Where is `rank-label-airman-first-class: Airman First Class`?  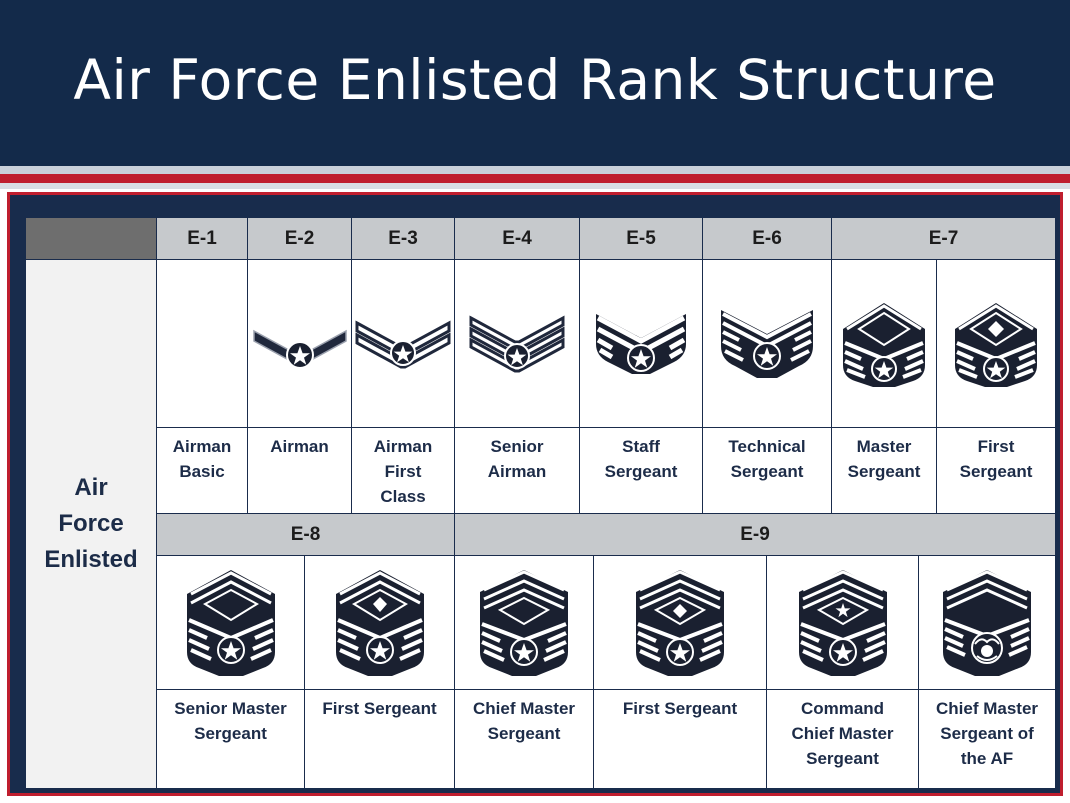
rank-label-airman-first-class: Airman First Class is located at coordinates (403, 471).